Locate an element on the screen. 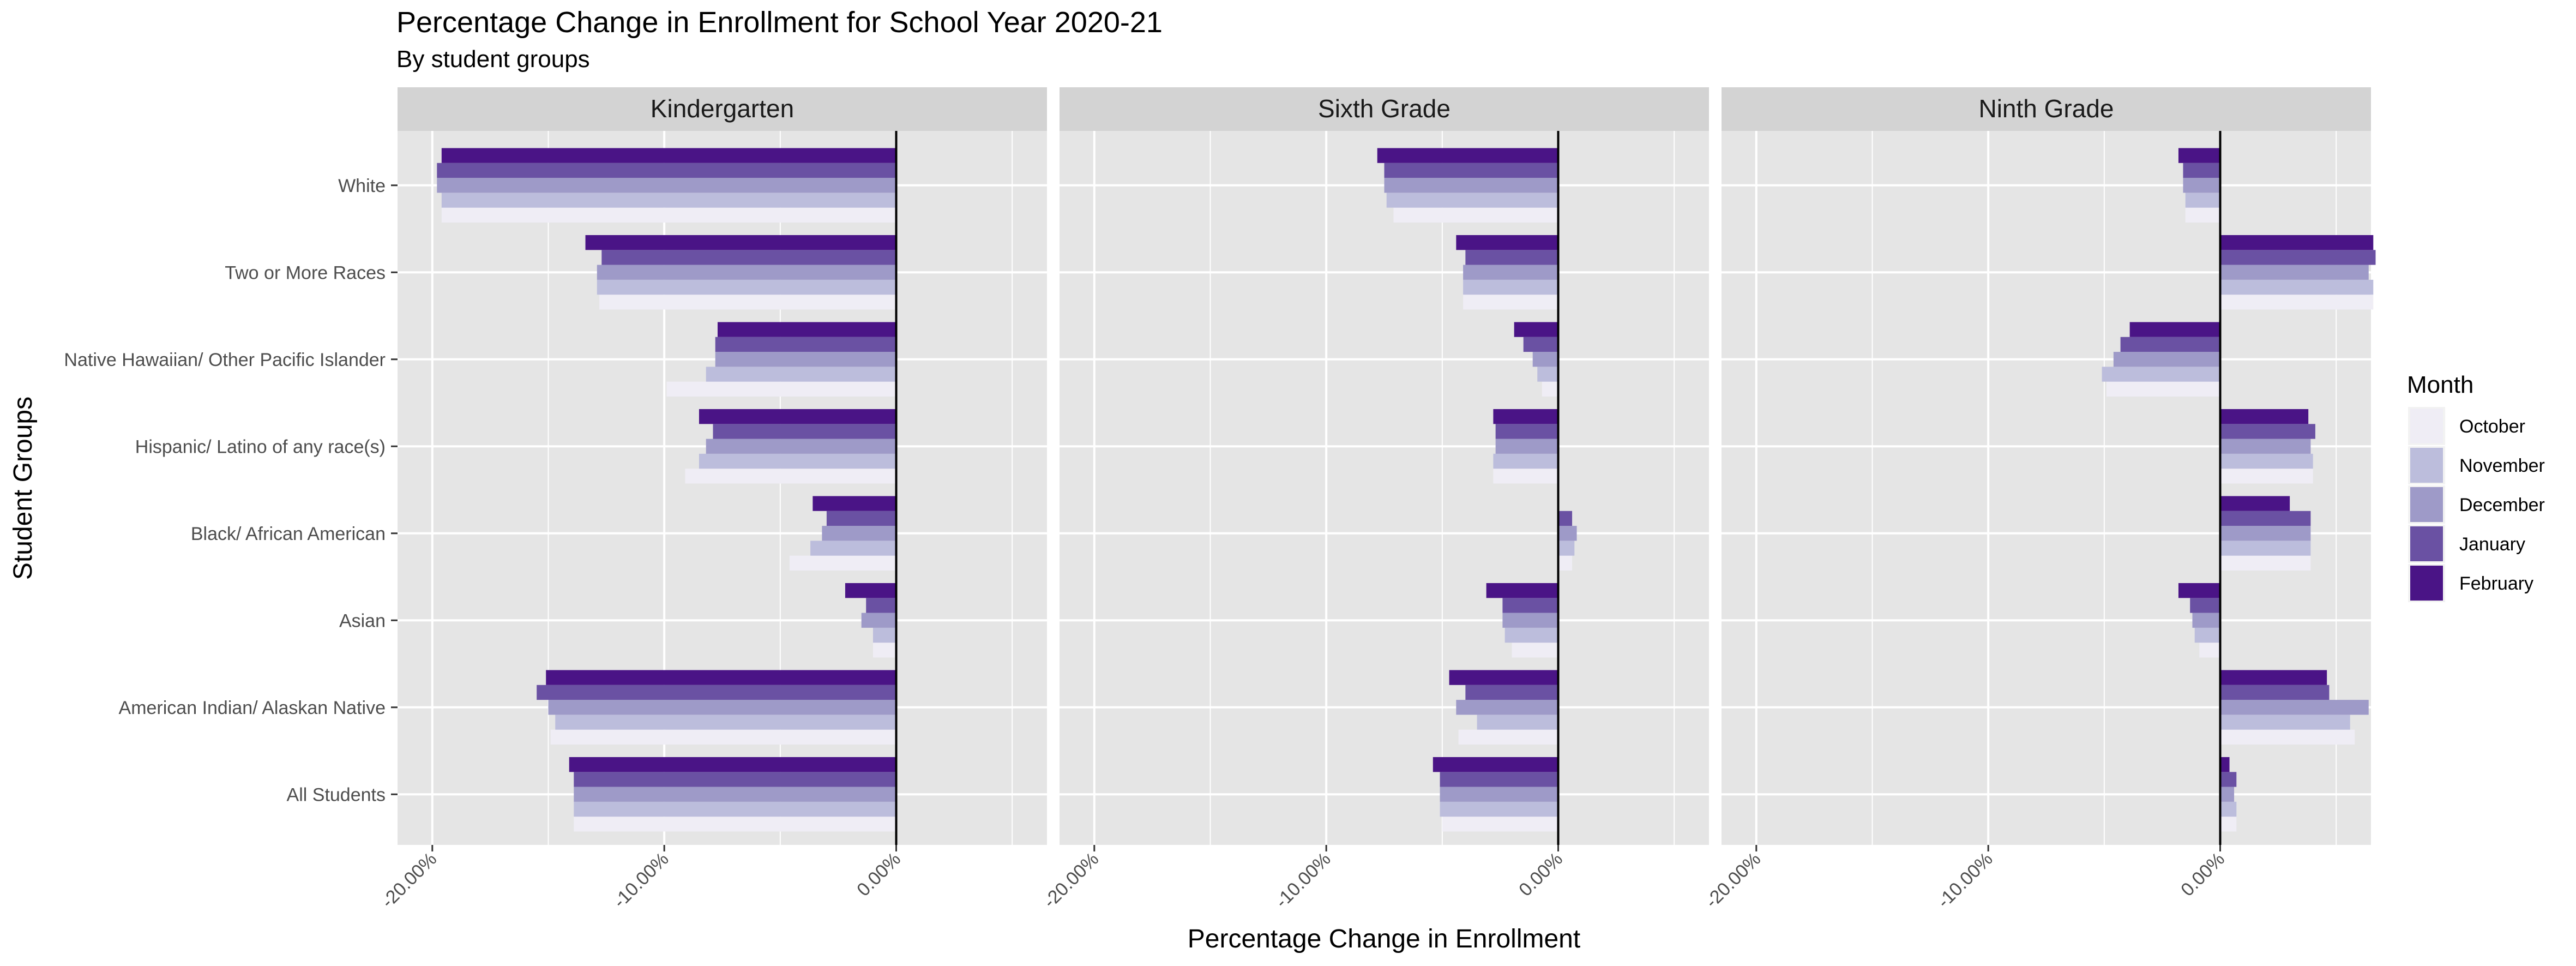 The width and height of the screenshot is (2576, 966). y-tick-label: All Students is located at coordinates (336, 794).